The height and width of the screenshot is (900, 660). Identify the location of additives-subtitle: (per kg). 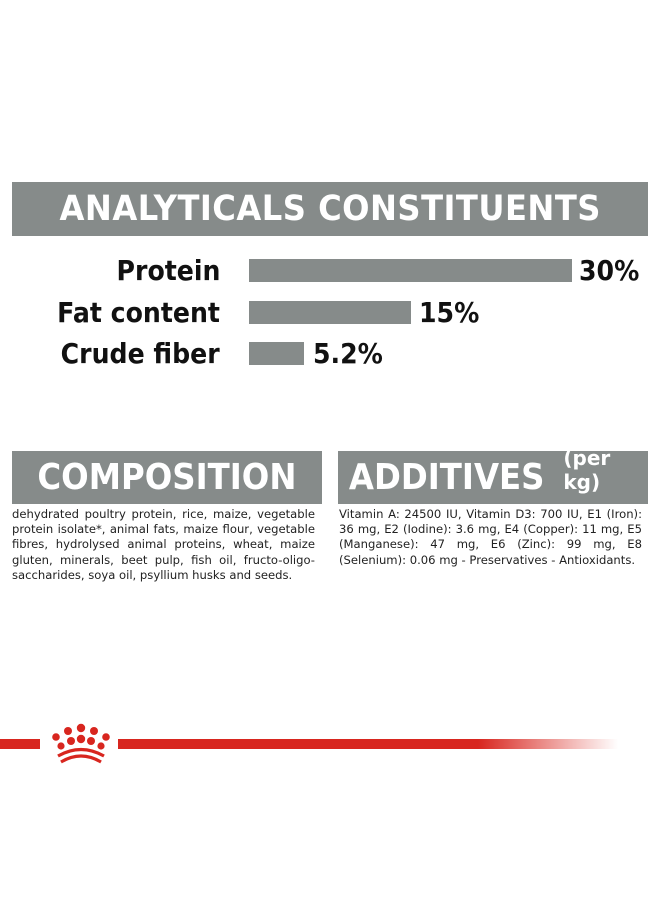
(587, 470).